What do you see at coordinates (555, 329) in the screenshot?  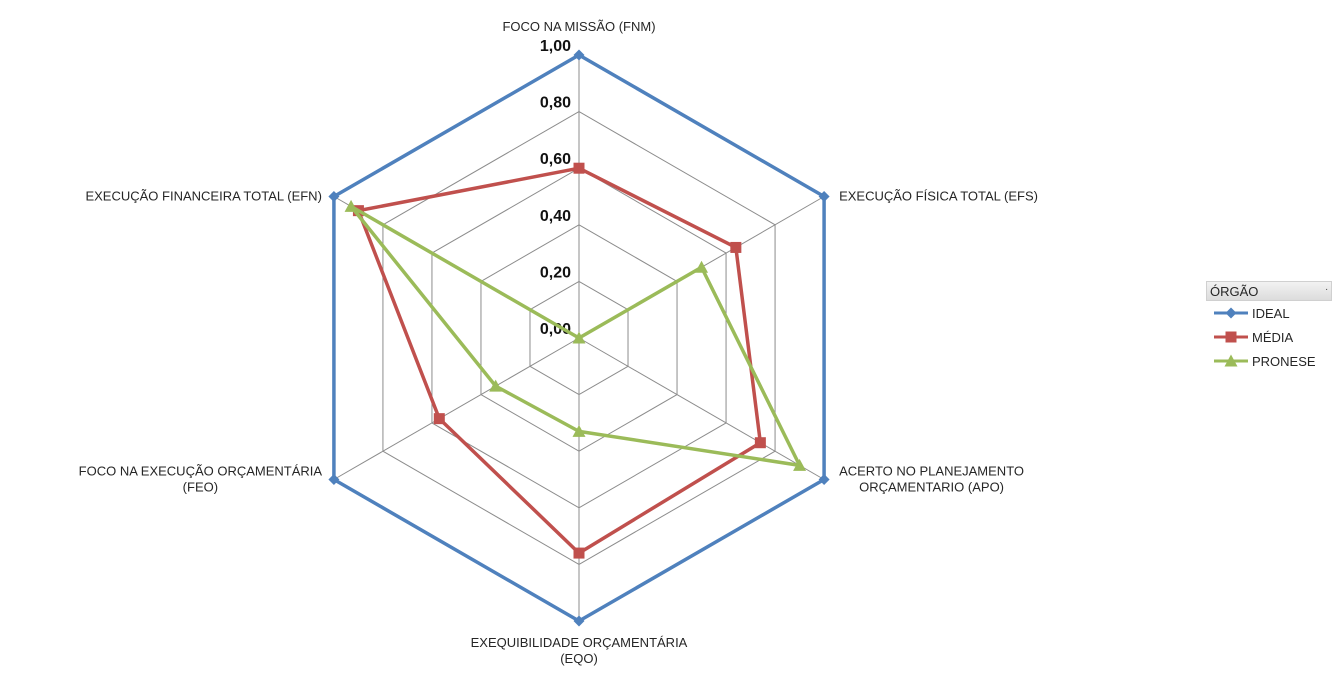 I see `radial-tick-label: 0,00` at bounding box center [555, 329].